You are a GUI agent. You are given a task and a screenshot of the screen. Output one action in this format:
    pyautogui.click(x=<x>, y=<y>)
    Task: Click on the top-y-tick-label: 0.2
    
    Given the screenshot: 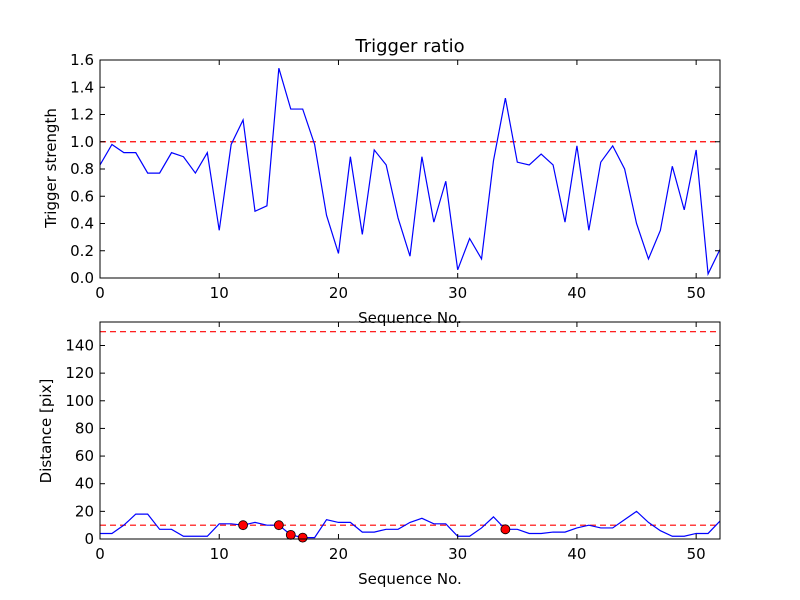 What is the action you would take?
    pyautogui.click(x=82, y=251)
    